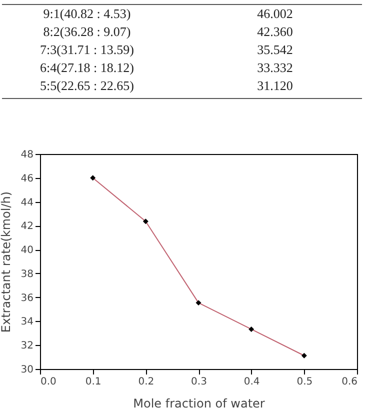 Image resolution: width=366 pixels, height=418 pixels. I want to click on text: 46.002, so click(275, 14).